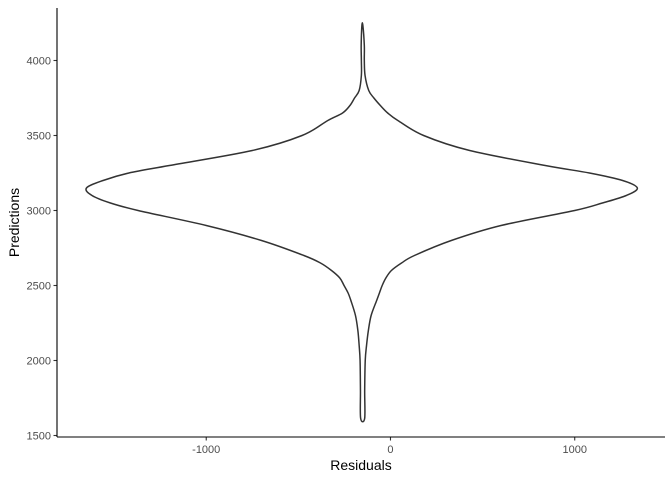 The height and width of the screenshot is (480, 672). What do you see at coordinates (39, 62) in the screenshot?
I see `y-tick-label: 4000` at bounding box center [39, 62].